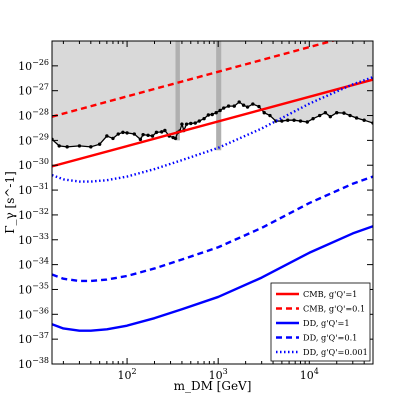 The height and width of the screenshot is (415, 415). What do you see at coordinates (127, 374) in the screenshot?
I see `x-tick-label: 10²` at bounding box center [127, 374].